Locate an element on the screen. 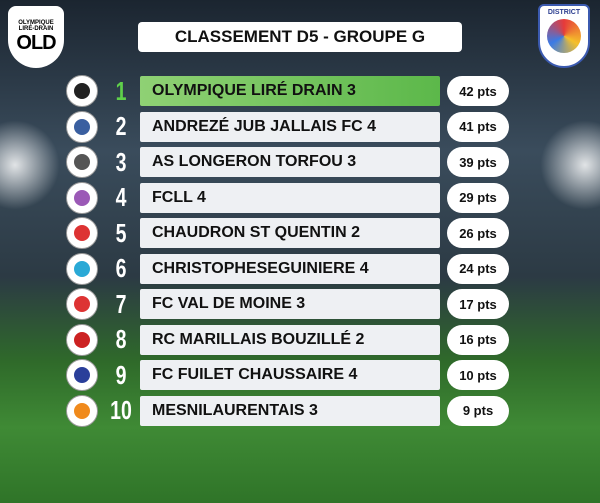 This screenshot has height=503, width=600. standings-row: 2 ANDREZÉ JUB JALLAIS FC 4 41 pts is located at coordinates (287, 126).